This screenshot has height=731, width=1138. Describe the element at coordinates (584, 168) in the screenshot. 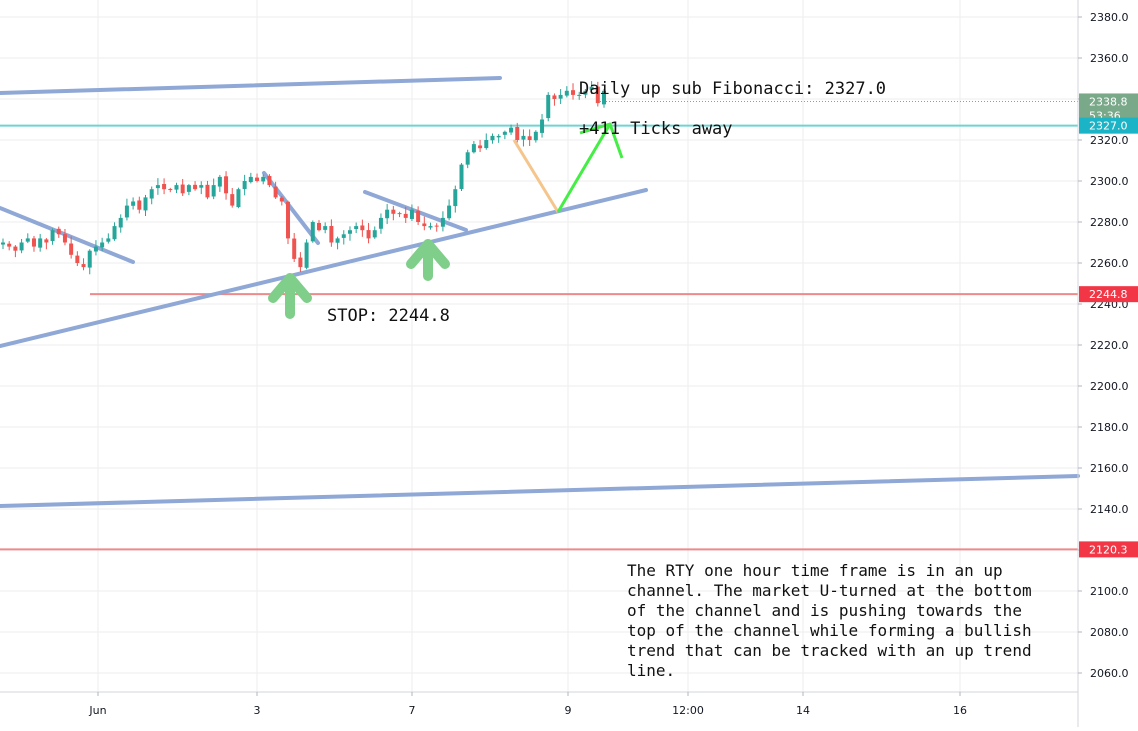

I see `projection-up-arrow` at that location.